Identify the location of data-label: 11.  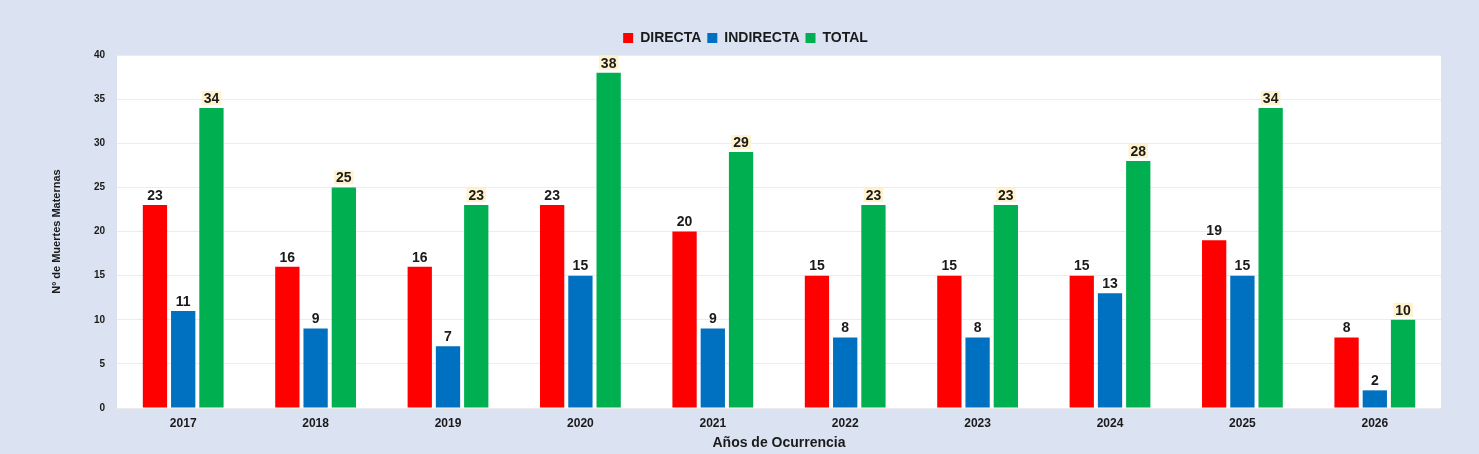
(183, 300).